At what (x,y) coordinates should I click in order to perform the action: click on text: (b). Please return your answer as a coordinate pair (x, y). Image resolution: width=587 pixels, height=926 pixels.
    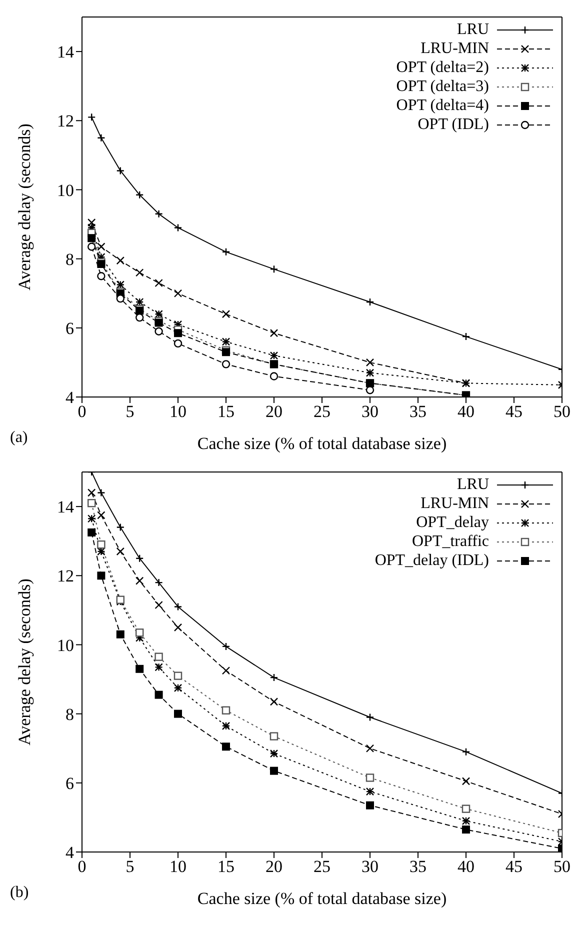
    Looking at the image, I should click on (19, 893).